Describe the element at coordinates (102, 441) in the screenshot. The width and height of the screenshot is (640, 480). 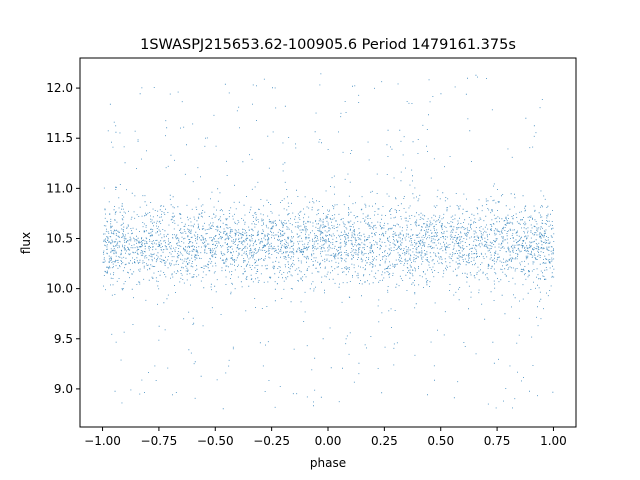
I see `x-tick-label: −1.00` at that location.